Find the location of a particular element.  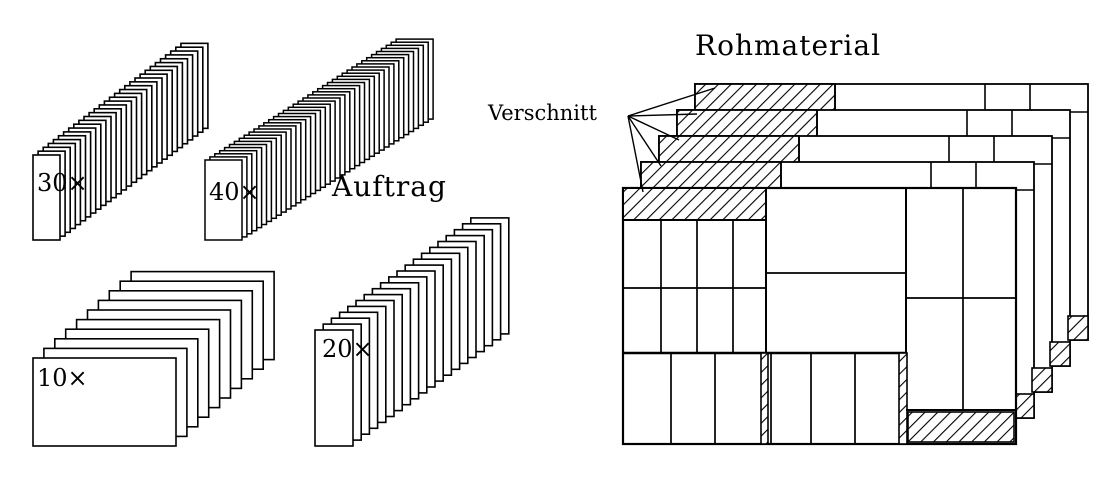

stack-40-count-label: 40× is located at coordinates (234, 192).